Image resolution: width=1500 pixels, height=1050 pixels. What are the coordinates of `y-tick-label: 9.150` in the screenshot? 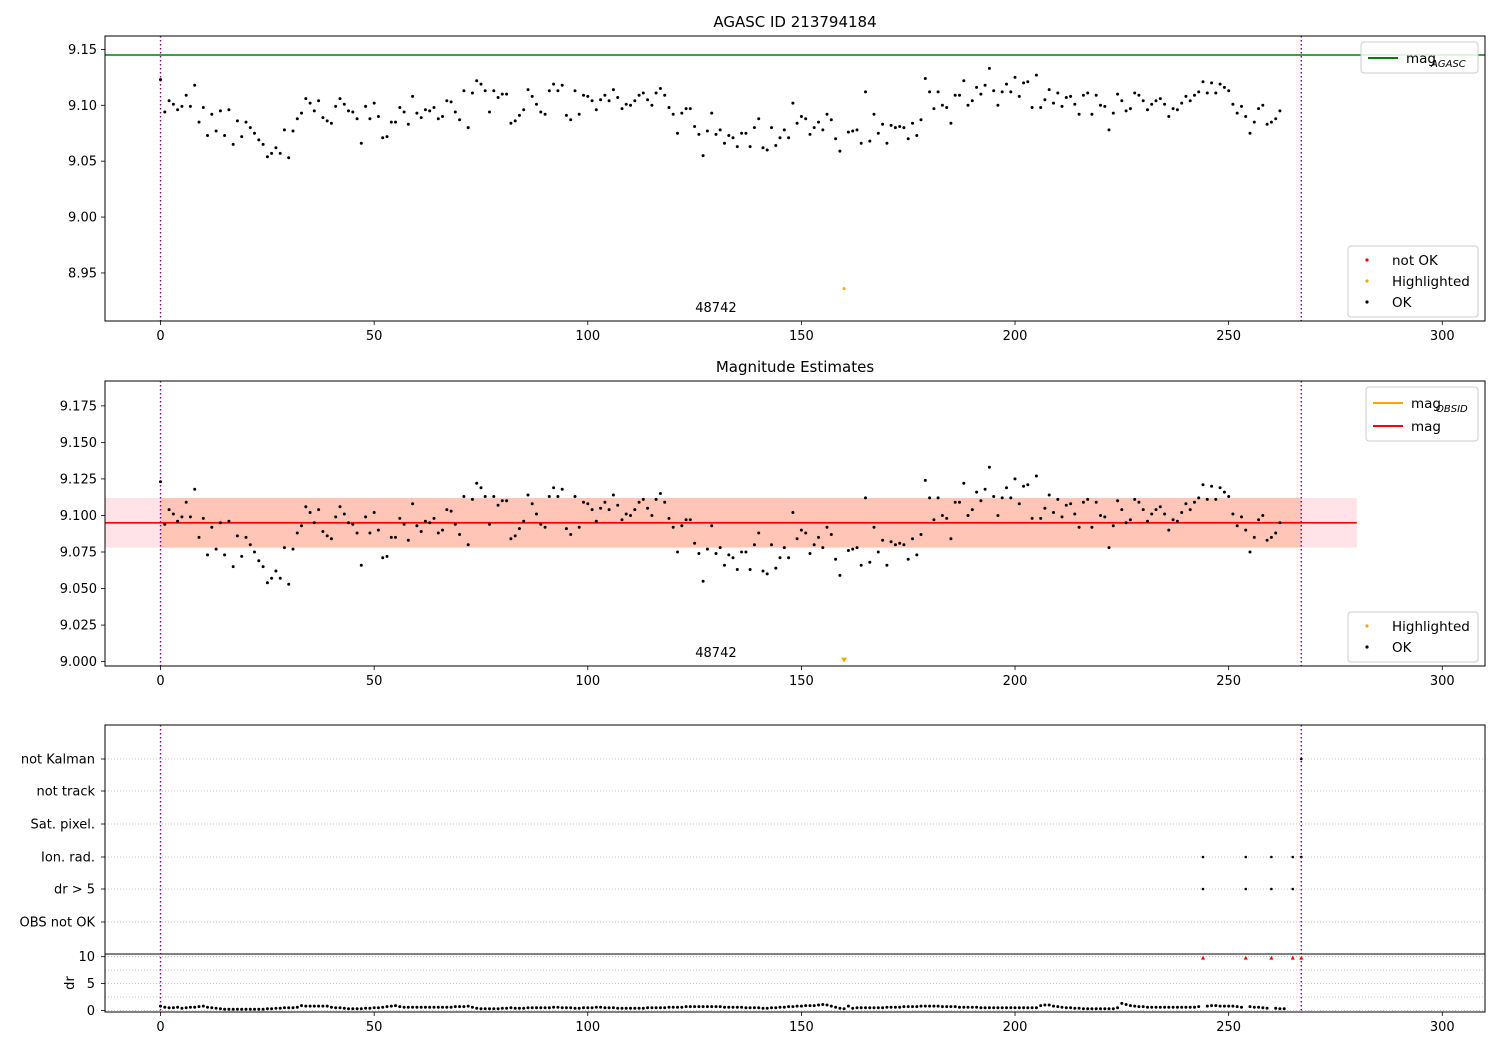 It's located at (78, 443).